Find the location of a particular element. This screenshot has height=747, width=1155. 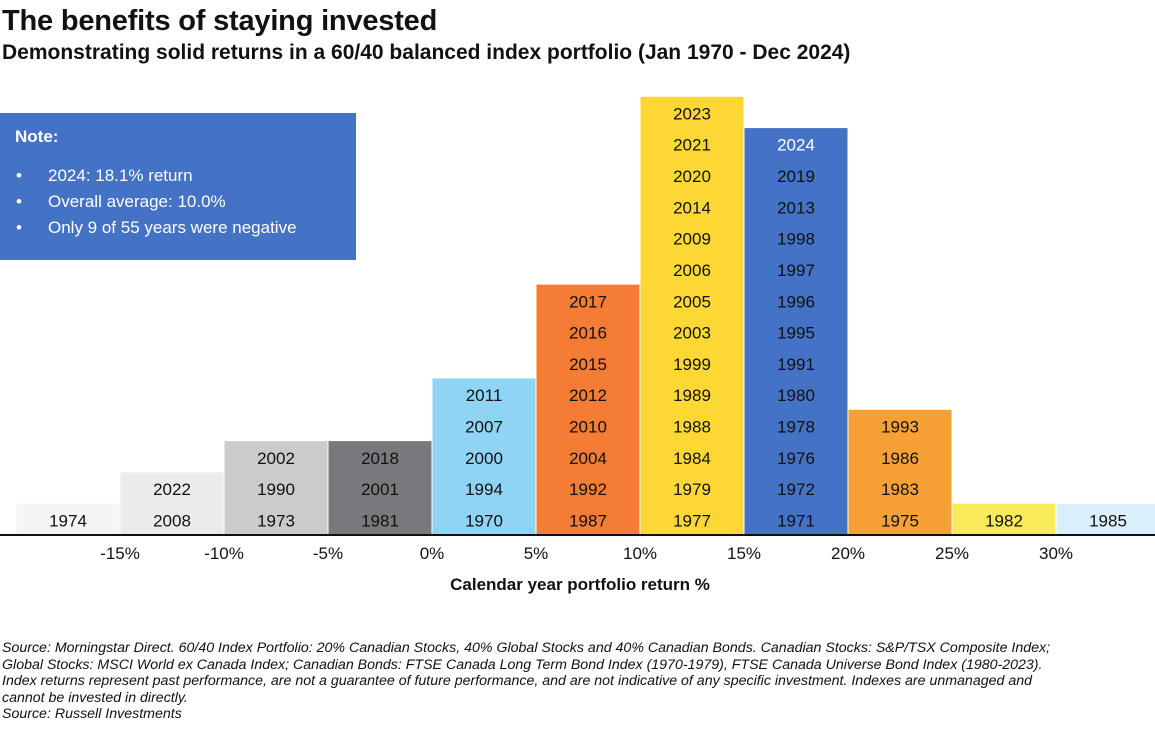

year-label: 2009 is located at coordinates (692, 239).